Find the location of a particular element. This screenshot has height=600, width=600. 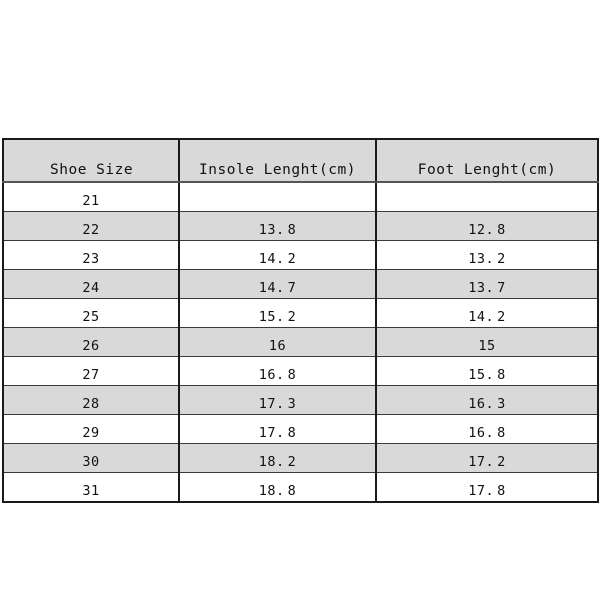

column-header-shoe-size: Shoe Size is located at coordinates (90, 160).